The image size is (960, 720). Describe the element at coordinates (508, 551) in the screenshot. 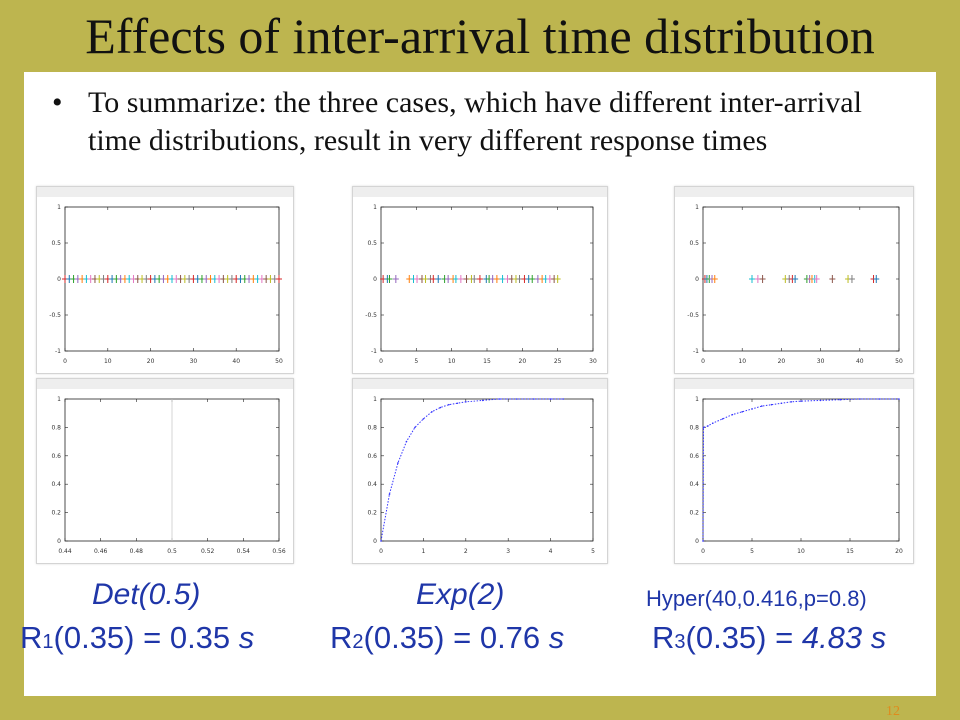

I see `x-tick-label: 3` at that location.